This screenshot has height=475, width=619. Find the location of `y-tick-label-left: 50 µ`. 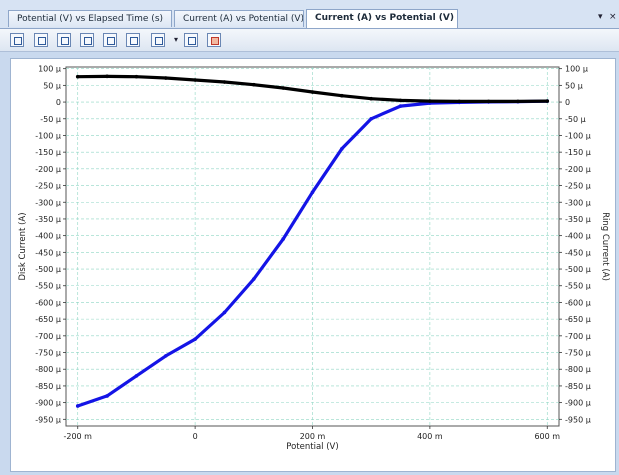

y-tick-label-left: 50 µ is located at coordinates (52, 85).